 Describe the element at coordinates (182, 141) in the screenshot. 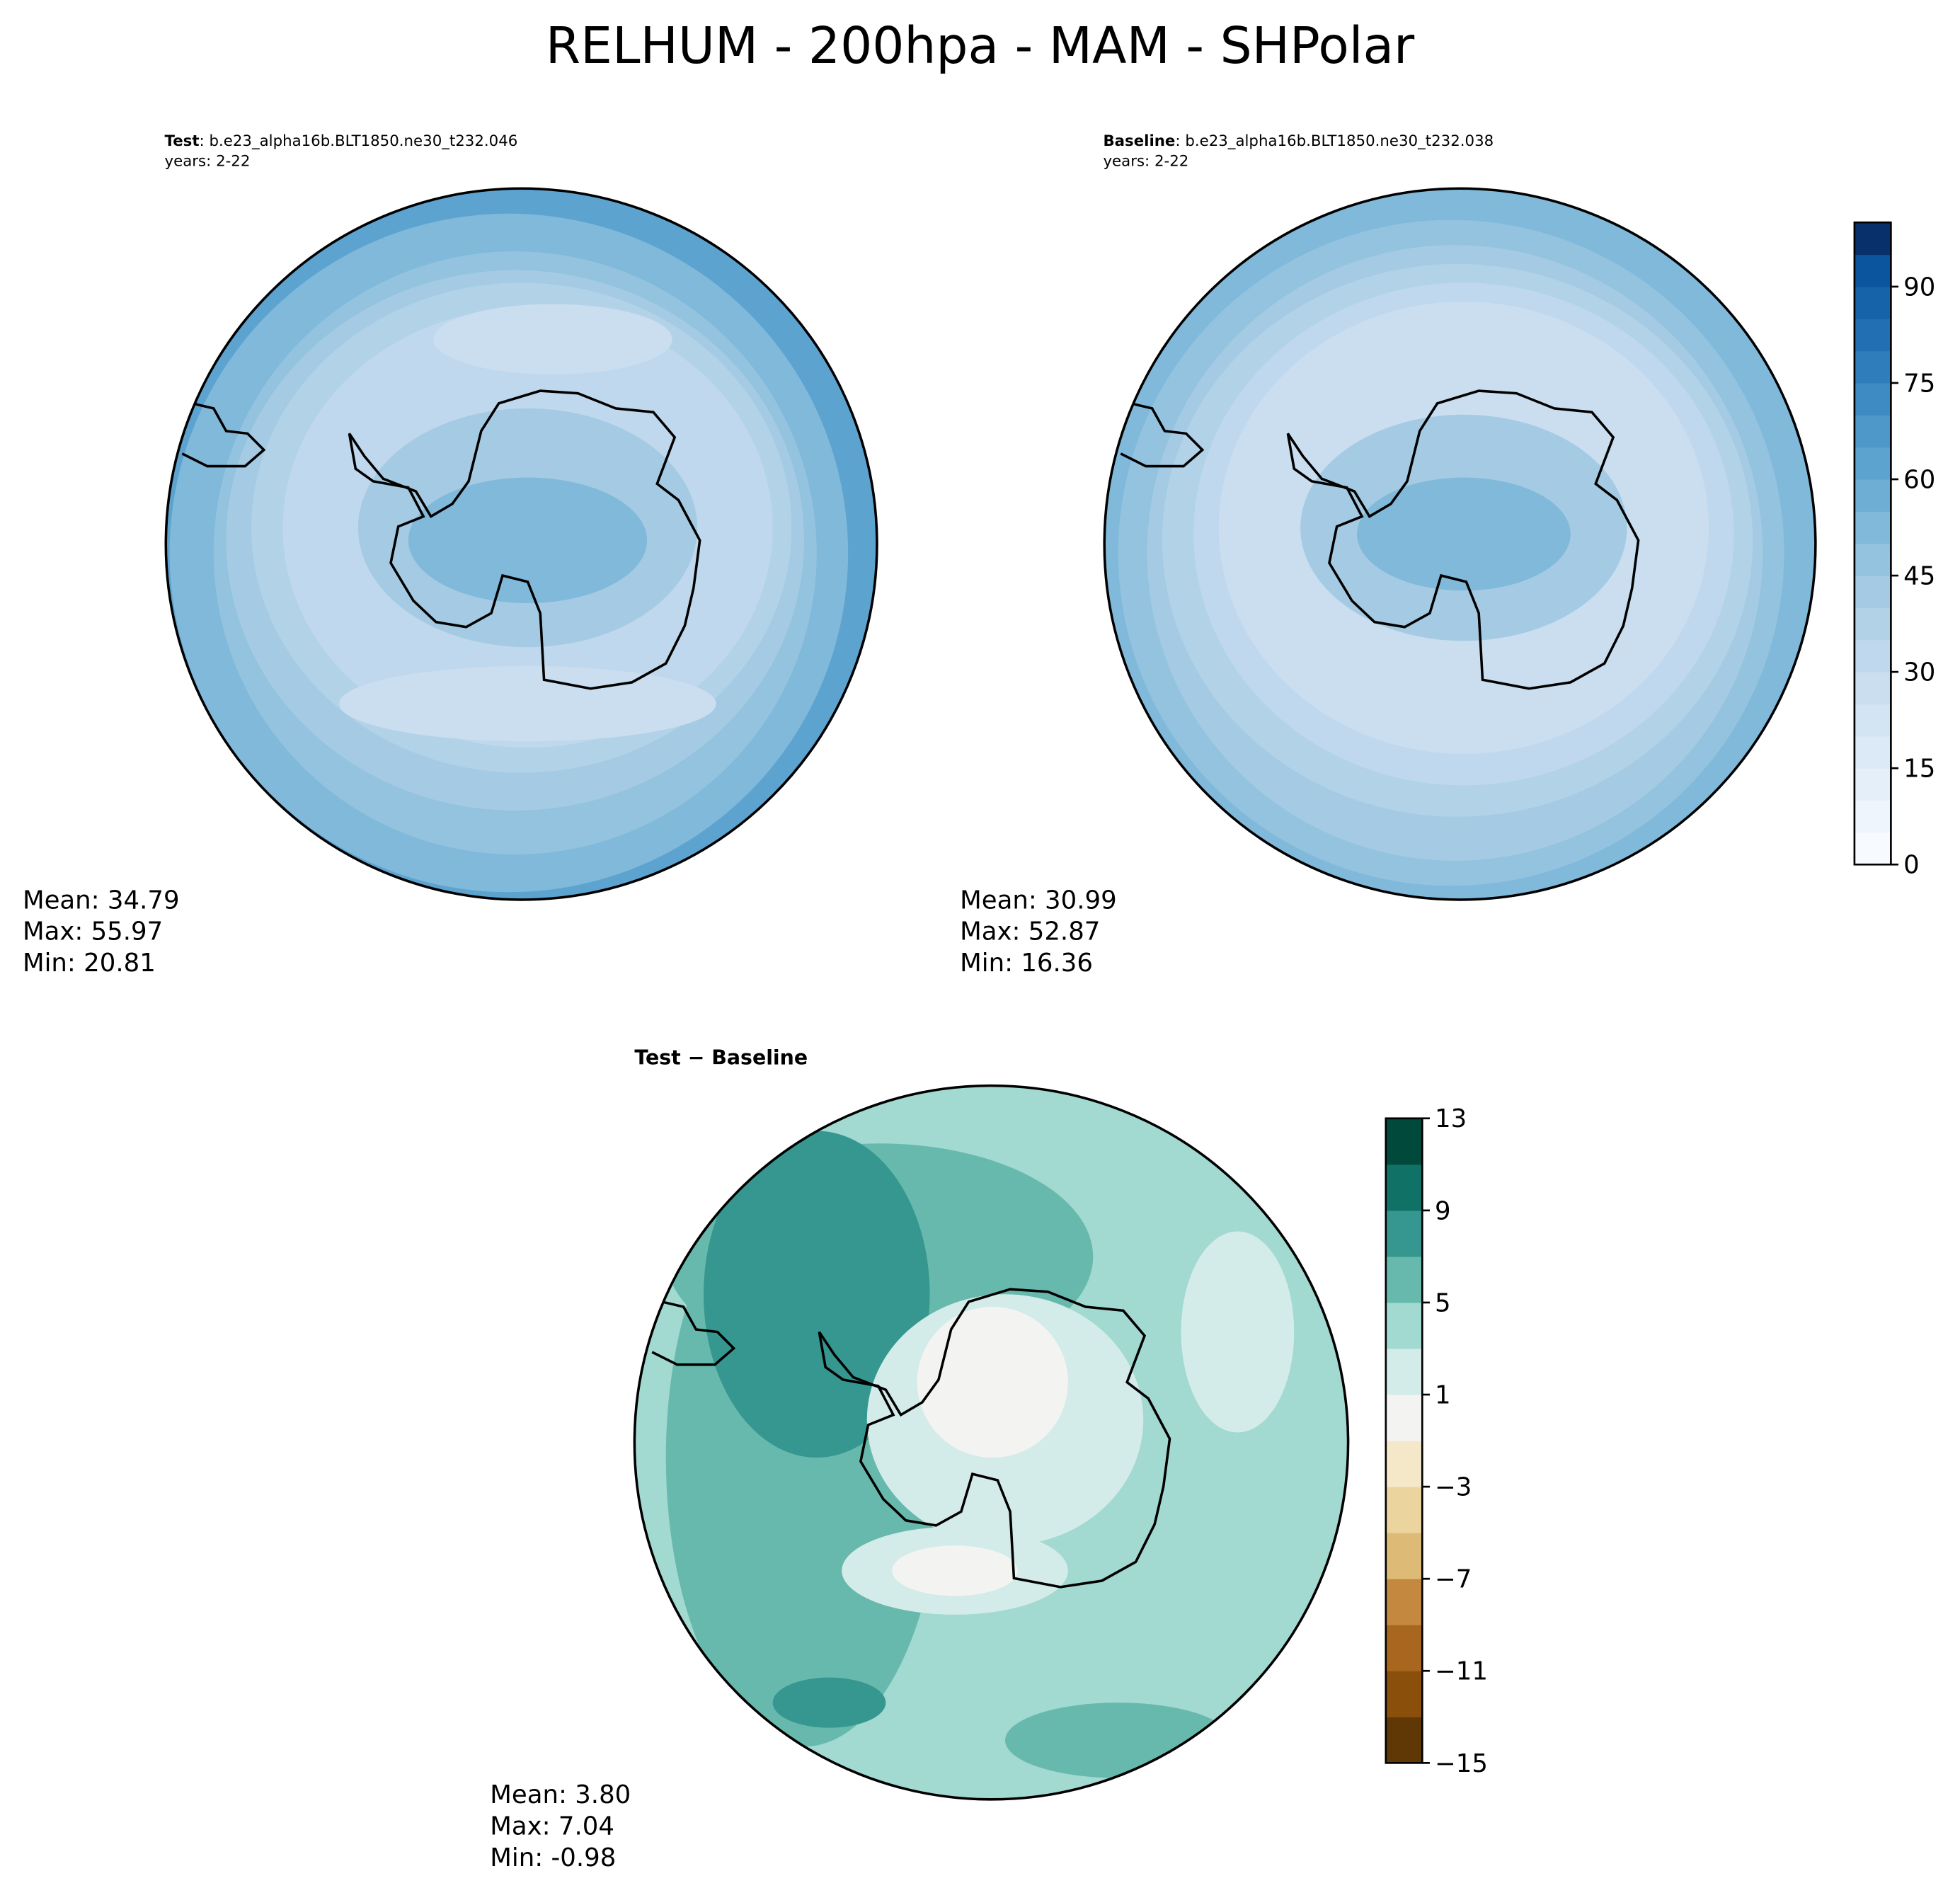

I see `panel-name: Test` at that location.